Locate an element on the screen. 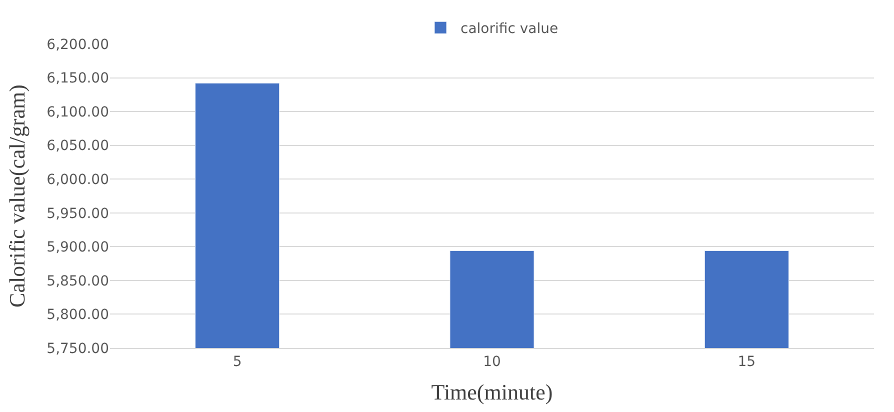 This screenshot has height=412, width=894. y-tick-label: 5,950.00 is located at coordinates (77, 214).